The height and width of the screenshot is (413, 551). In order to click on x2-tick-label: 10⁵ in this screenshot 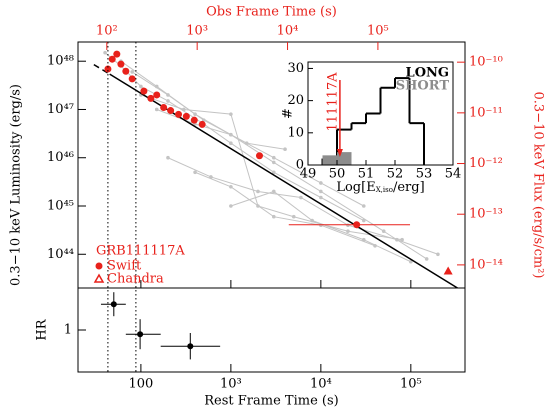, I will do `click(378, 31)`.